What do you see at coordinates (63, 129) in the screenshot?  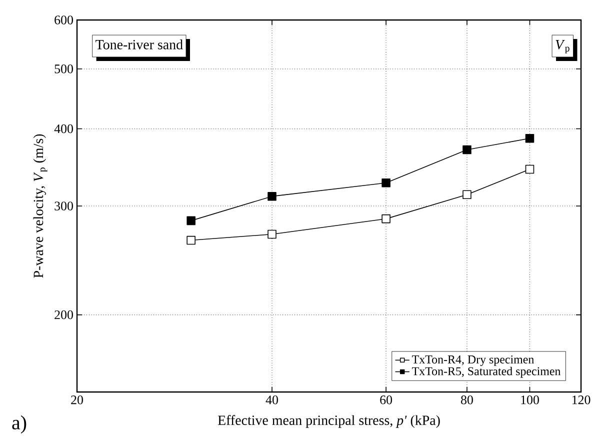 I see `y-tick-label: 400` at bounding box center [63, 129].